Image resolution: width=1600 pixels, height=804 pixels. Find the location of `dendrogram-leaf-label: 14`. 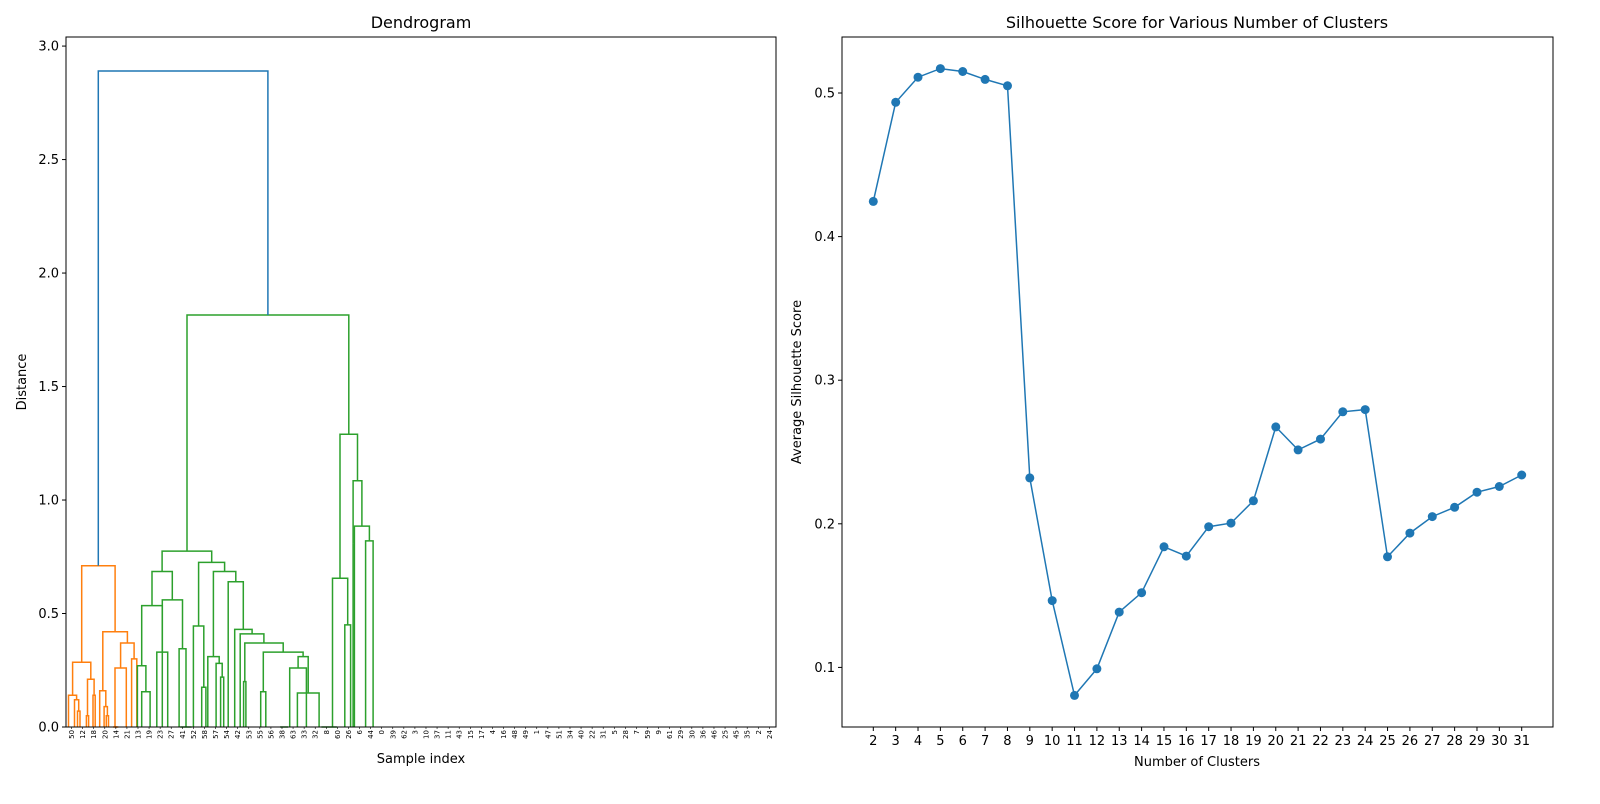

dendrogram-leaf-label: 14 is located at coordinates (116, 733).